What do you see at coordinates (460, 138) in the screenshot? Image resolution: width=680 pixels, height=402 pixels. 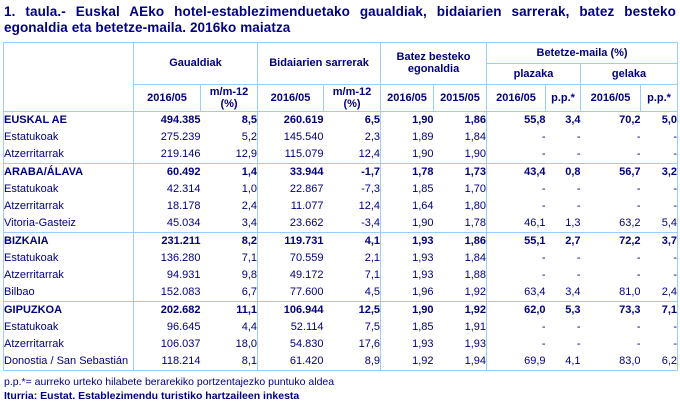 I see `cell-value: 1,84` at bounding box center [460, 138].